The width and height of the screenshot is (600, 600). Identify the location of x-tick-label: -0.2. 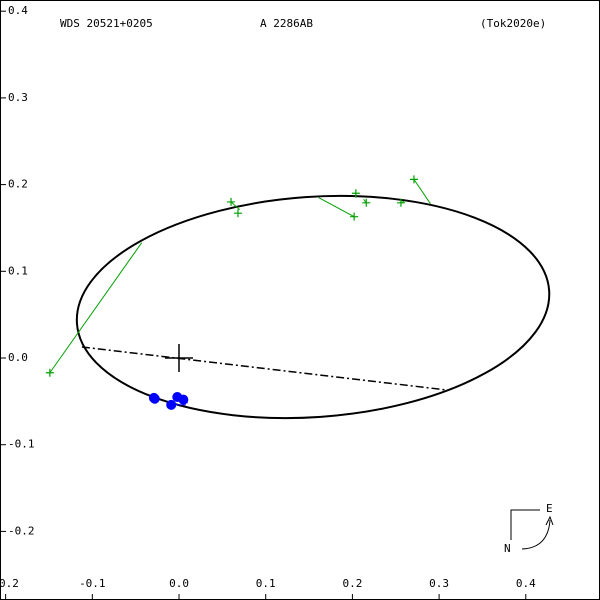
(9, 583).